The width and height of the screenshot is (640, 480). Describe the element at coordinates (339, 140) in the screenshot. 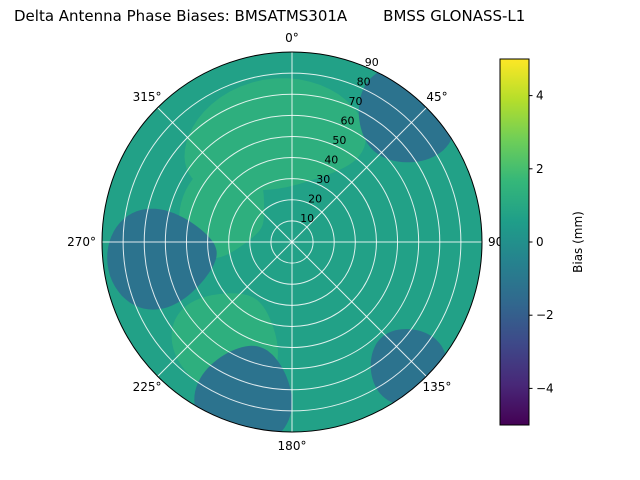

I see `r-tick-label: 50` at that location.